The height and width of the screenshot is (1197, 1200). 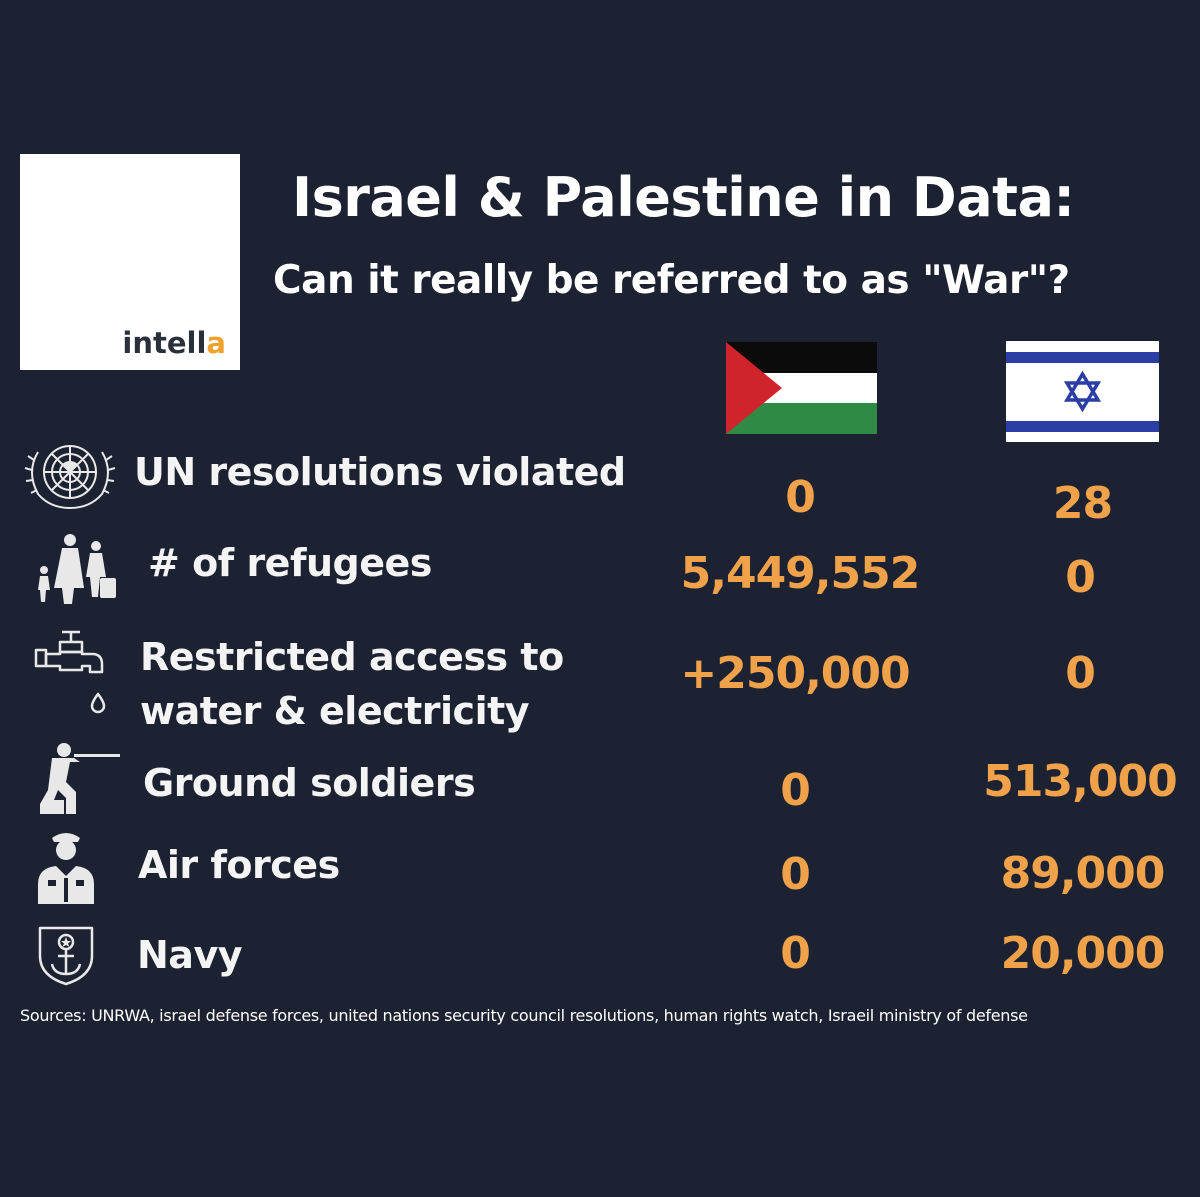 I want to click on row-label: Ground soldiers, so click(x=309, y=783).